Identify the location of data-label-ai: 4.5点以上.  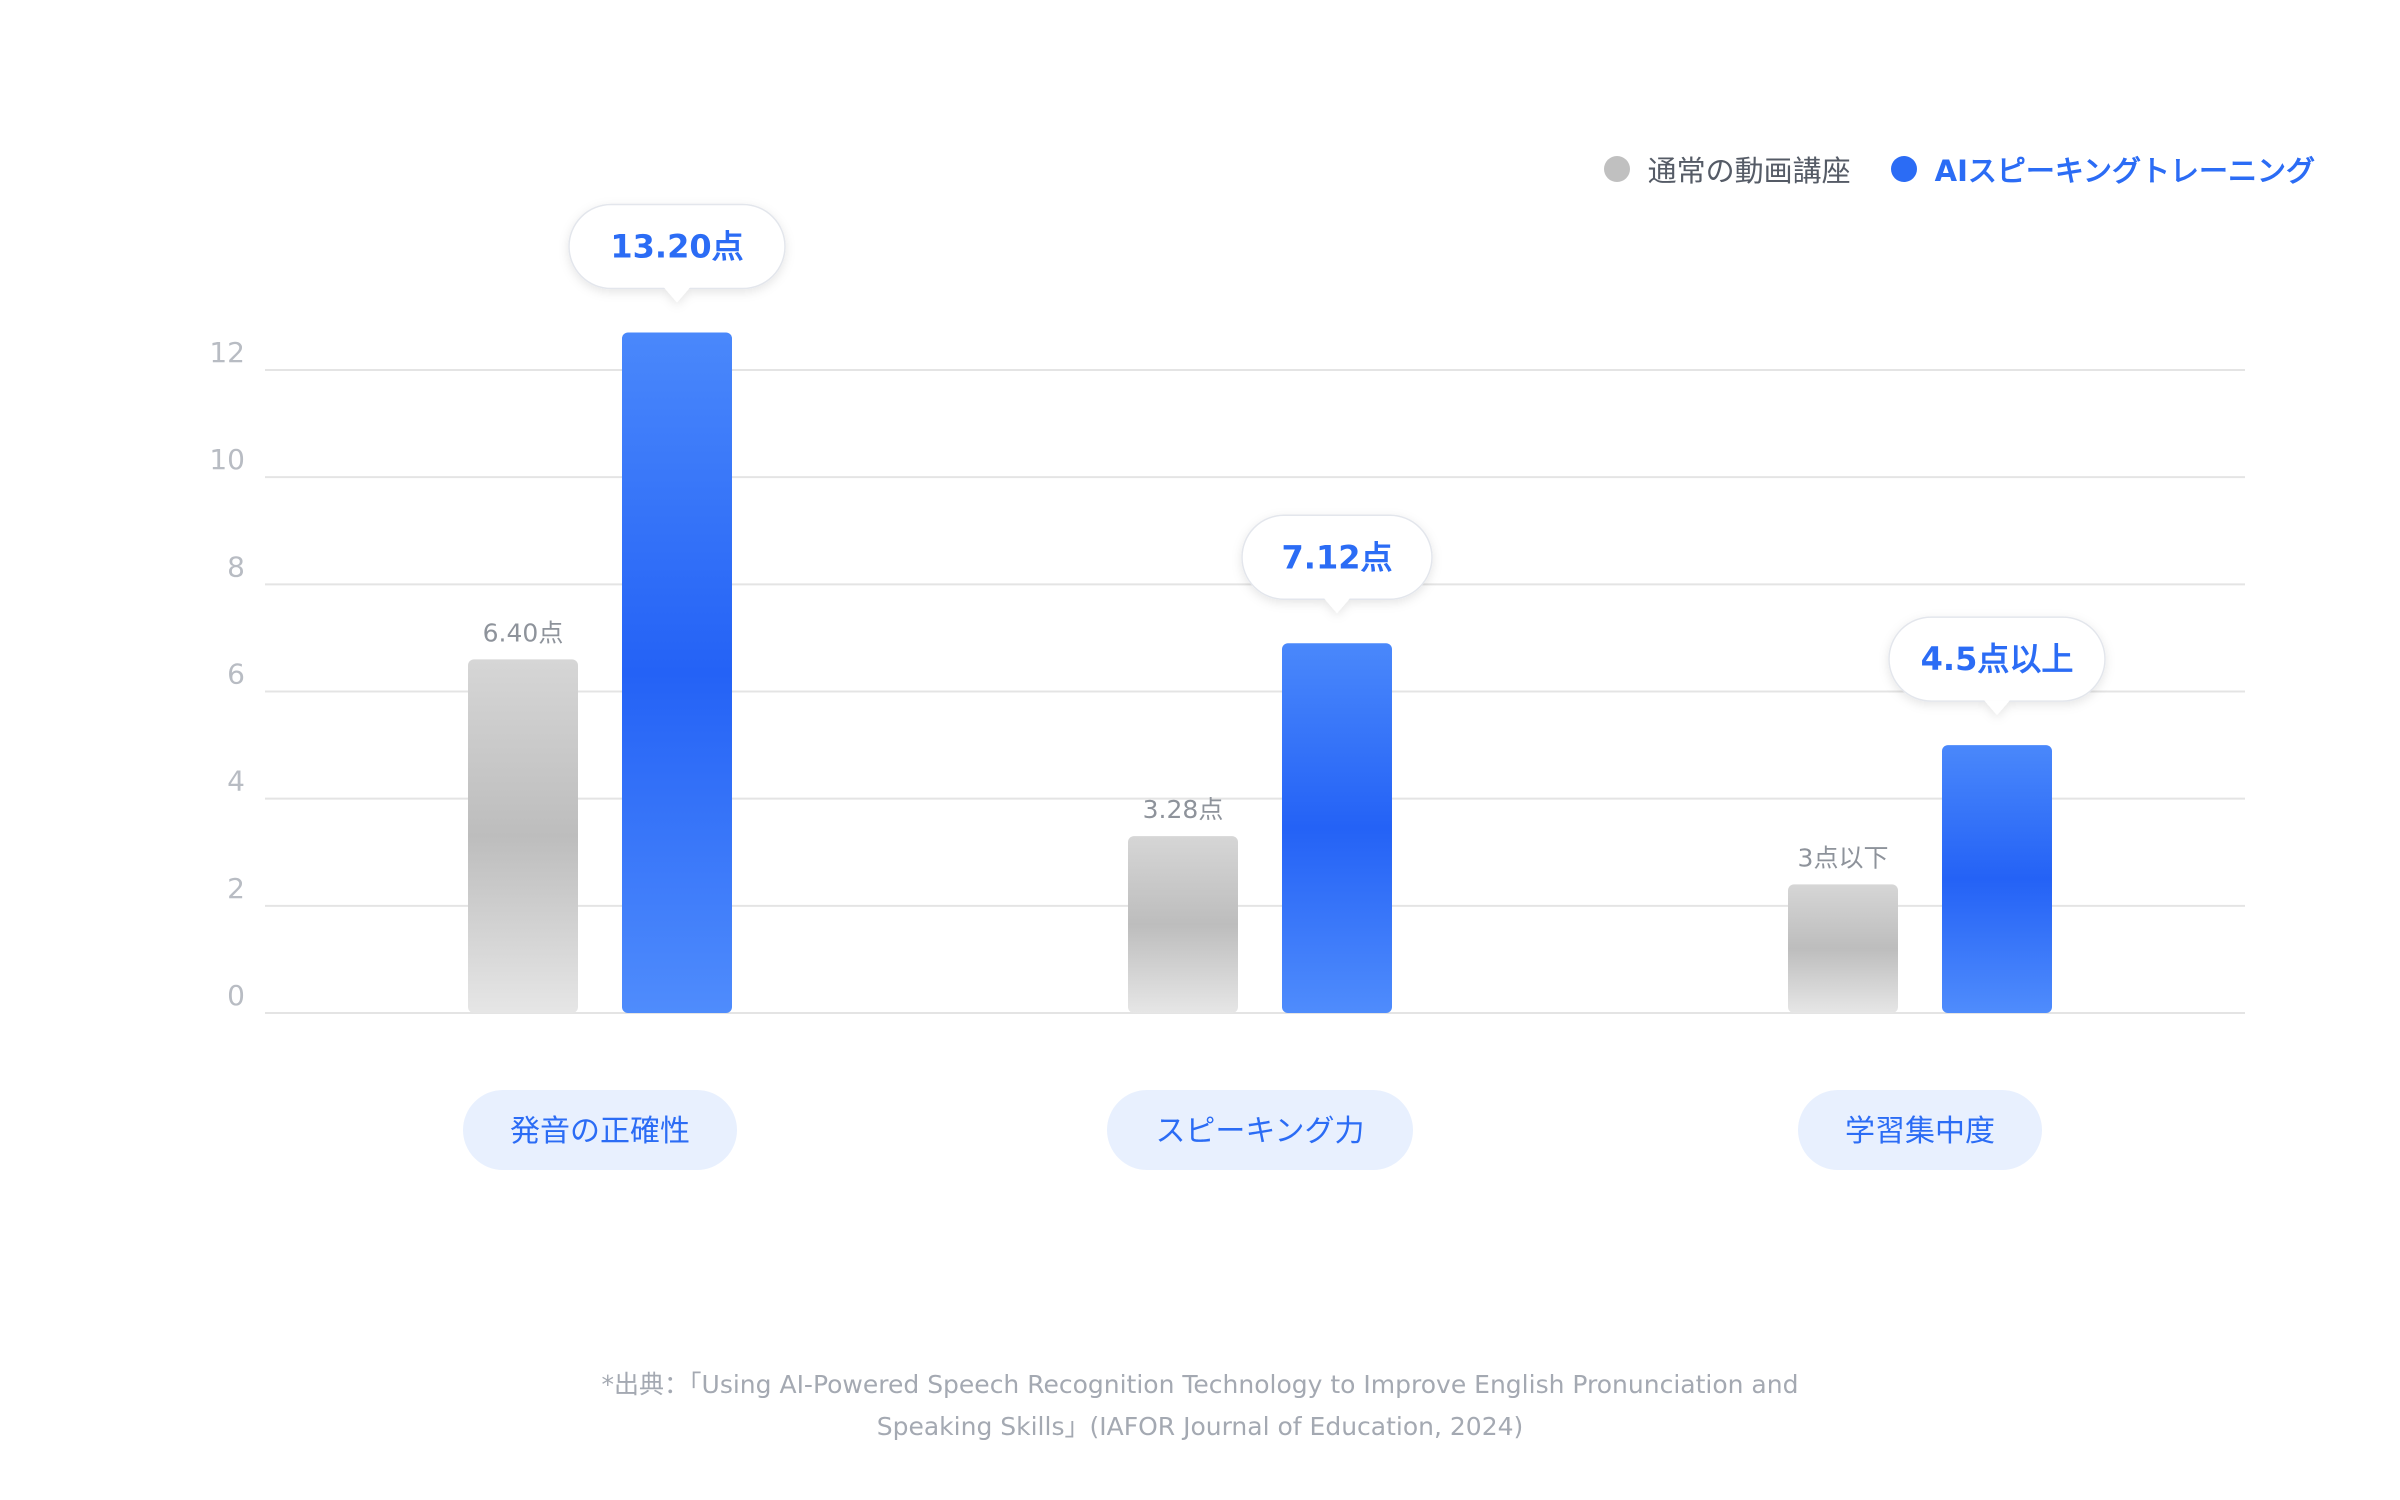
(1997, 659).